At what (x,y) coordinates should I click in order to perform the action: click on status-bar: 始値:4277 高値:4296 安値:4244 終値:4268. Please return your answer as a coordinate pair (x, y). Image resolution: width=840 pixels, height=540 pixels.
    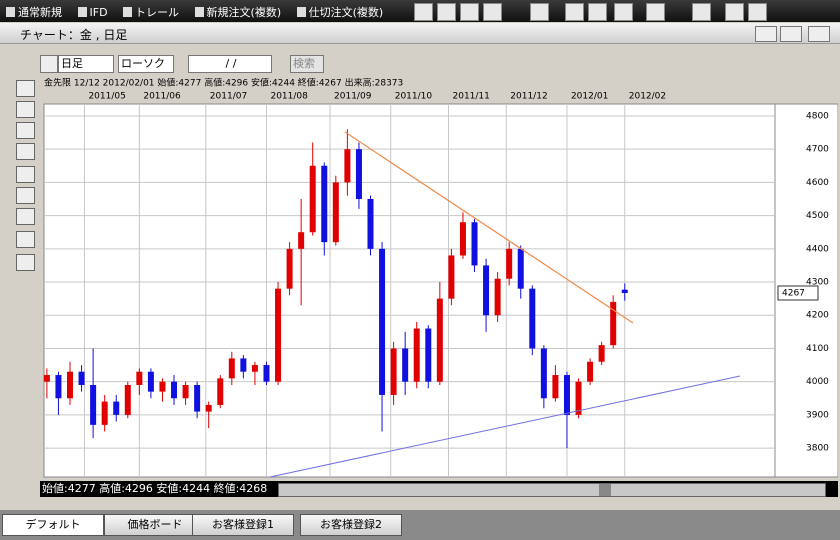
    Looking at the image, I should click on (439, 489).